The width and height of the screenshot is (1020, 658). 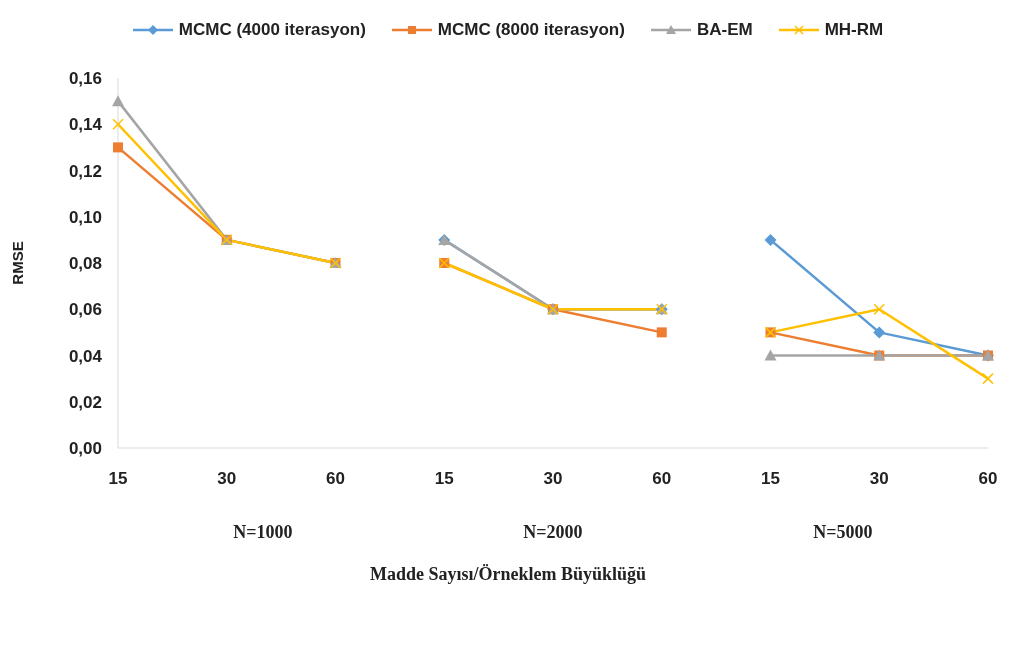 What do you see at coordinates (272, 30) in the screenshot?
I see `legend-label: MCMC (4000 iterasyon)` at bounding box center [272, 30].